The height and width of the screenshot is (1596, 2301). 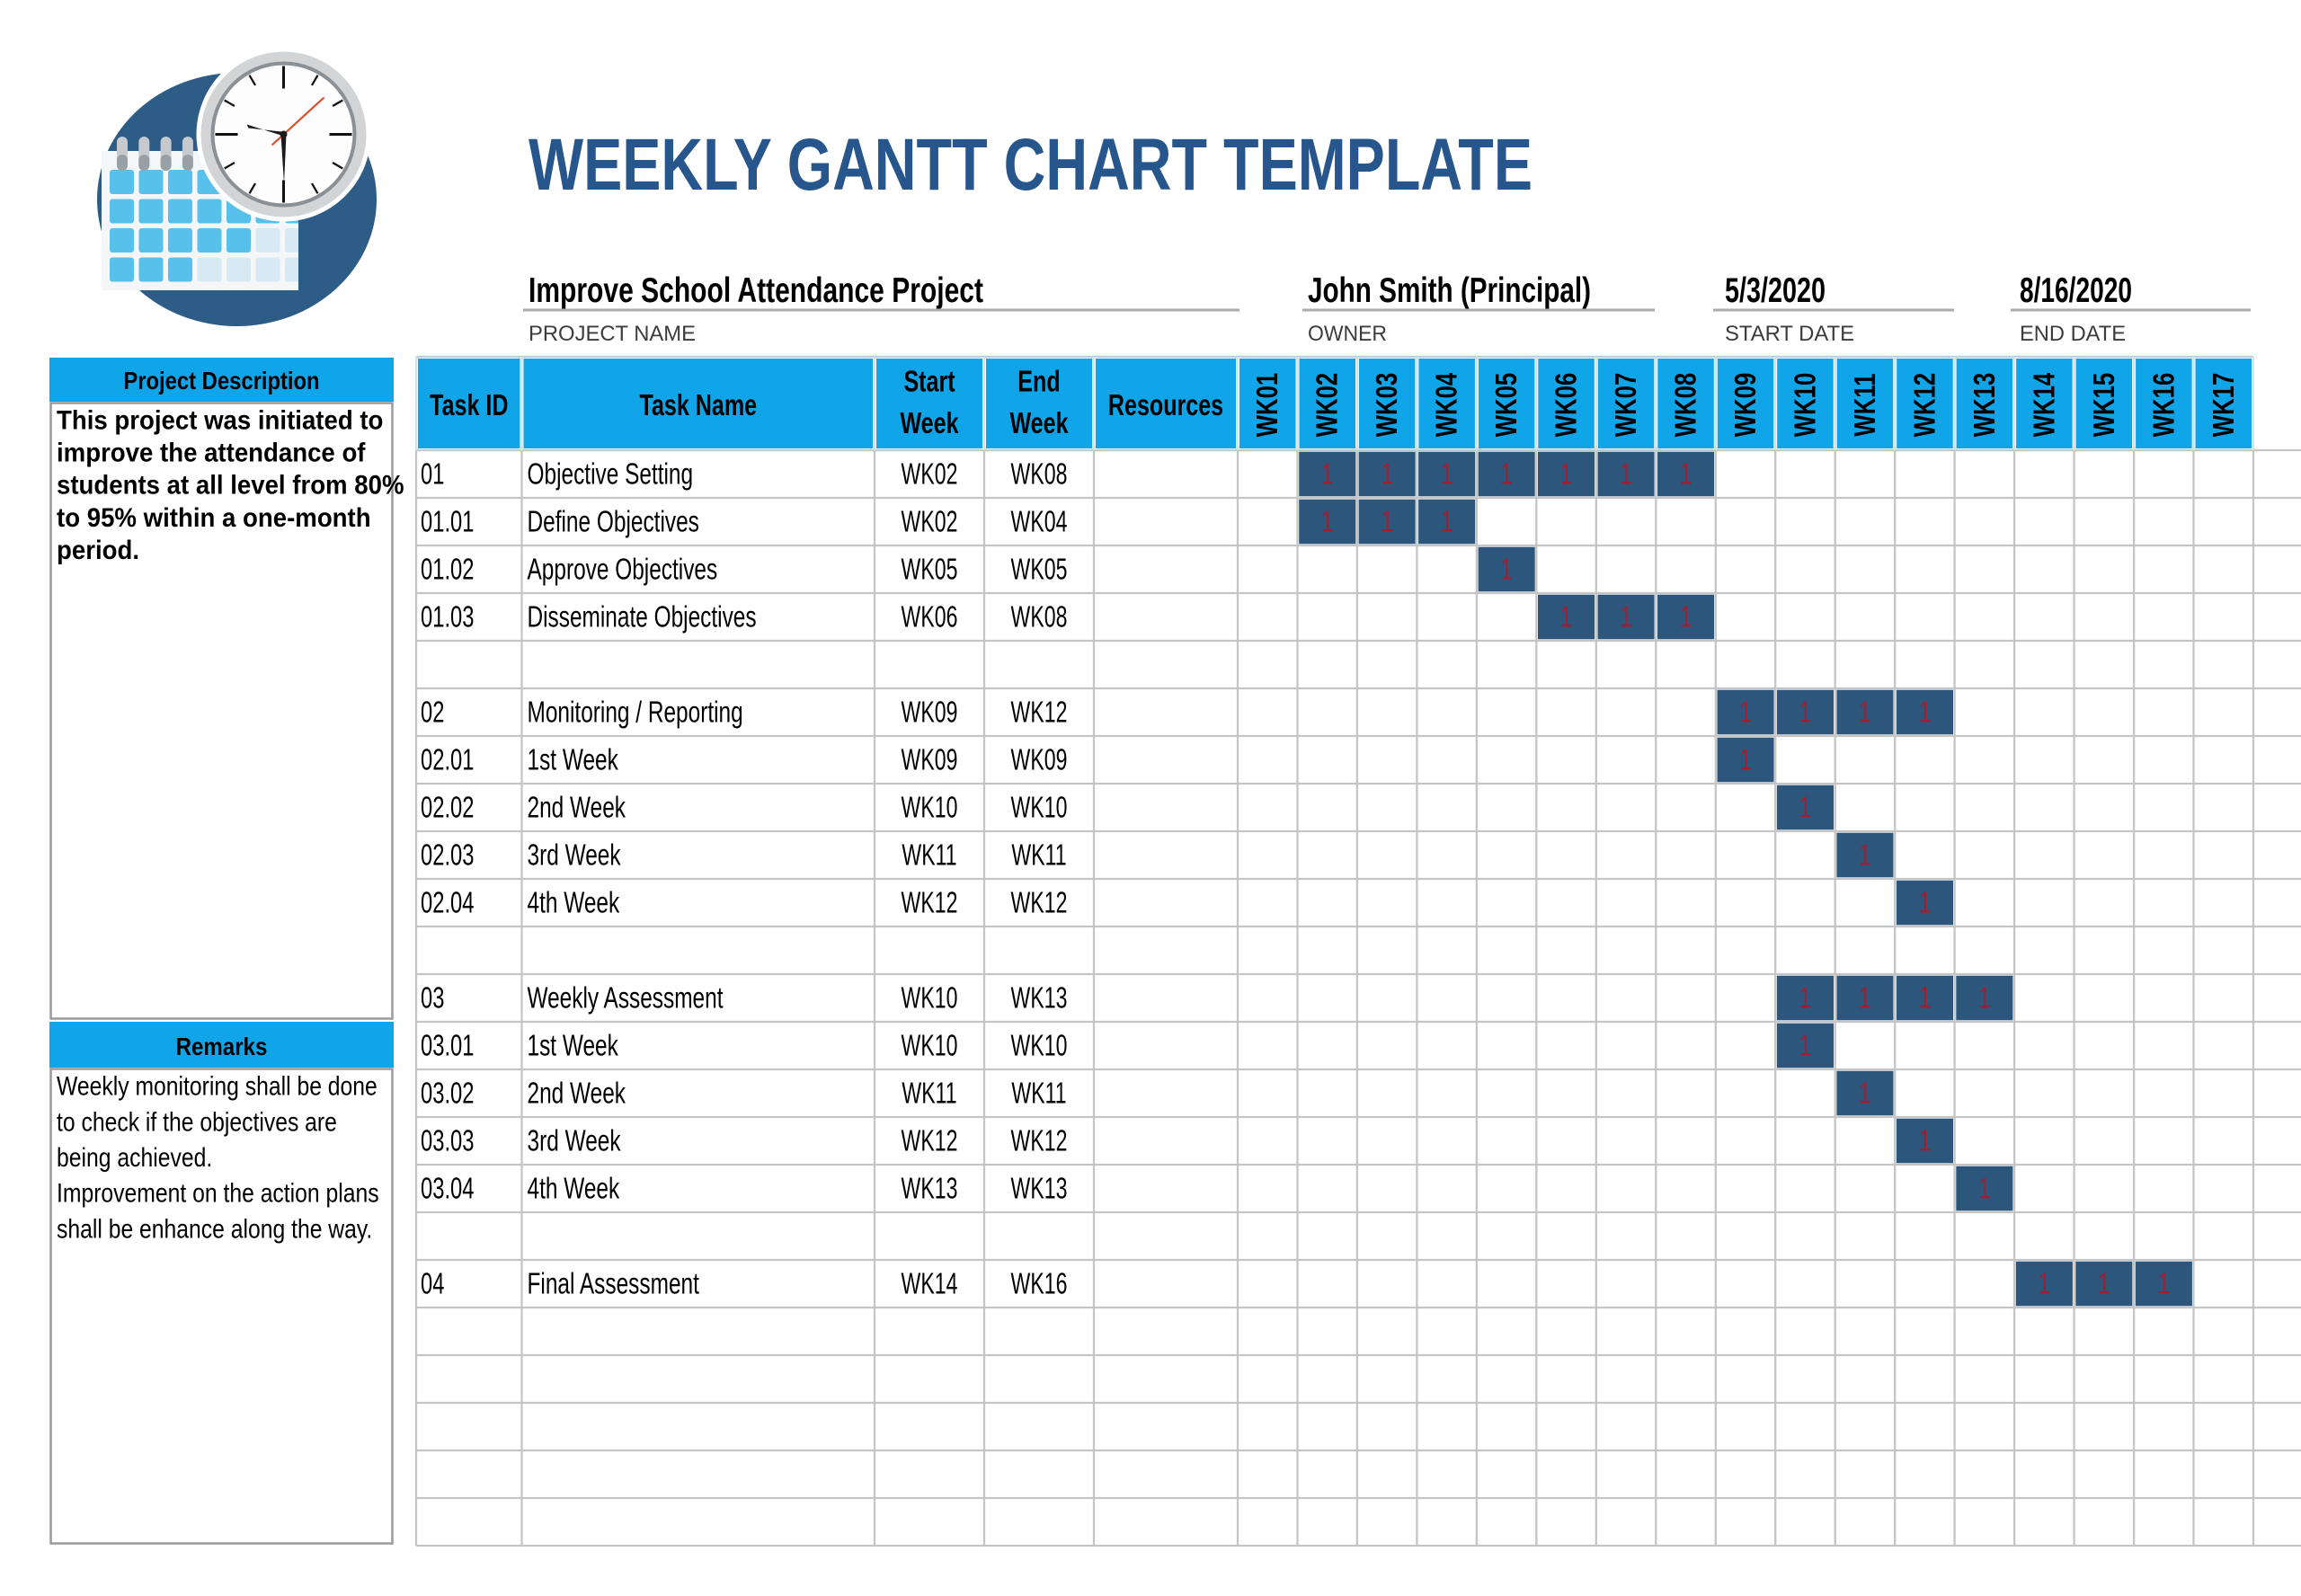 I want to click on svg-text: Resources, so click(x=1165, y=404).